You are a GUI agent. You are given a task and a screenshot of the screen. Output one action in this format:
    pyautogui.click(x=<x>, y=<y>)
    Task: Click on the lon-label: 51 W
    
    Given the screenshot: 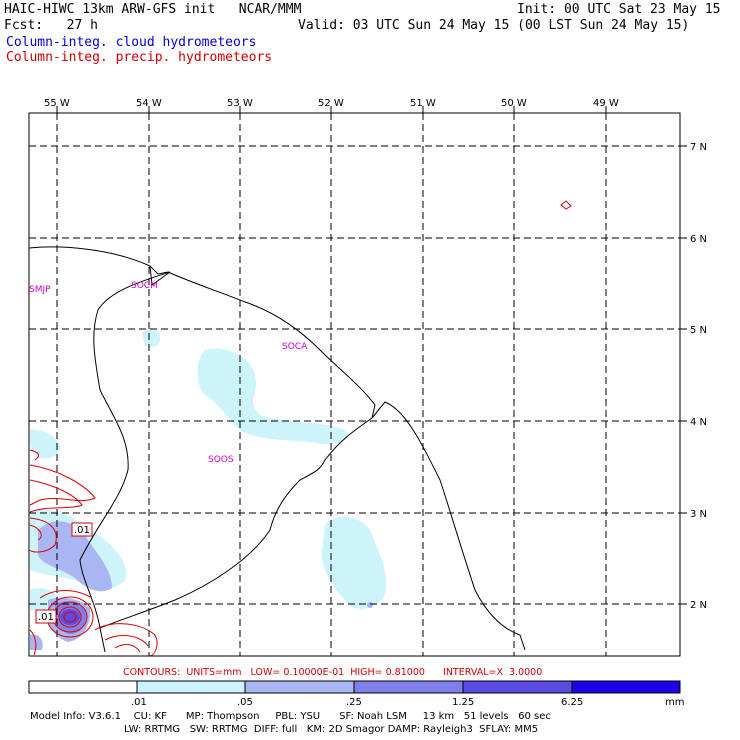 What is the action you would take?
    pyautogui.click(x=423, y=103)
    